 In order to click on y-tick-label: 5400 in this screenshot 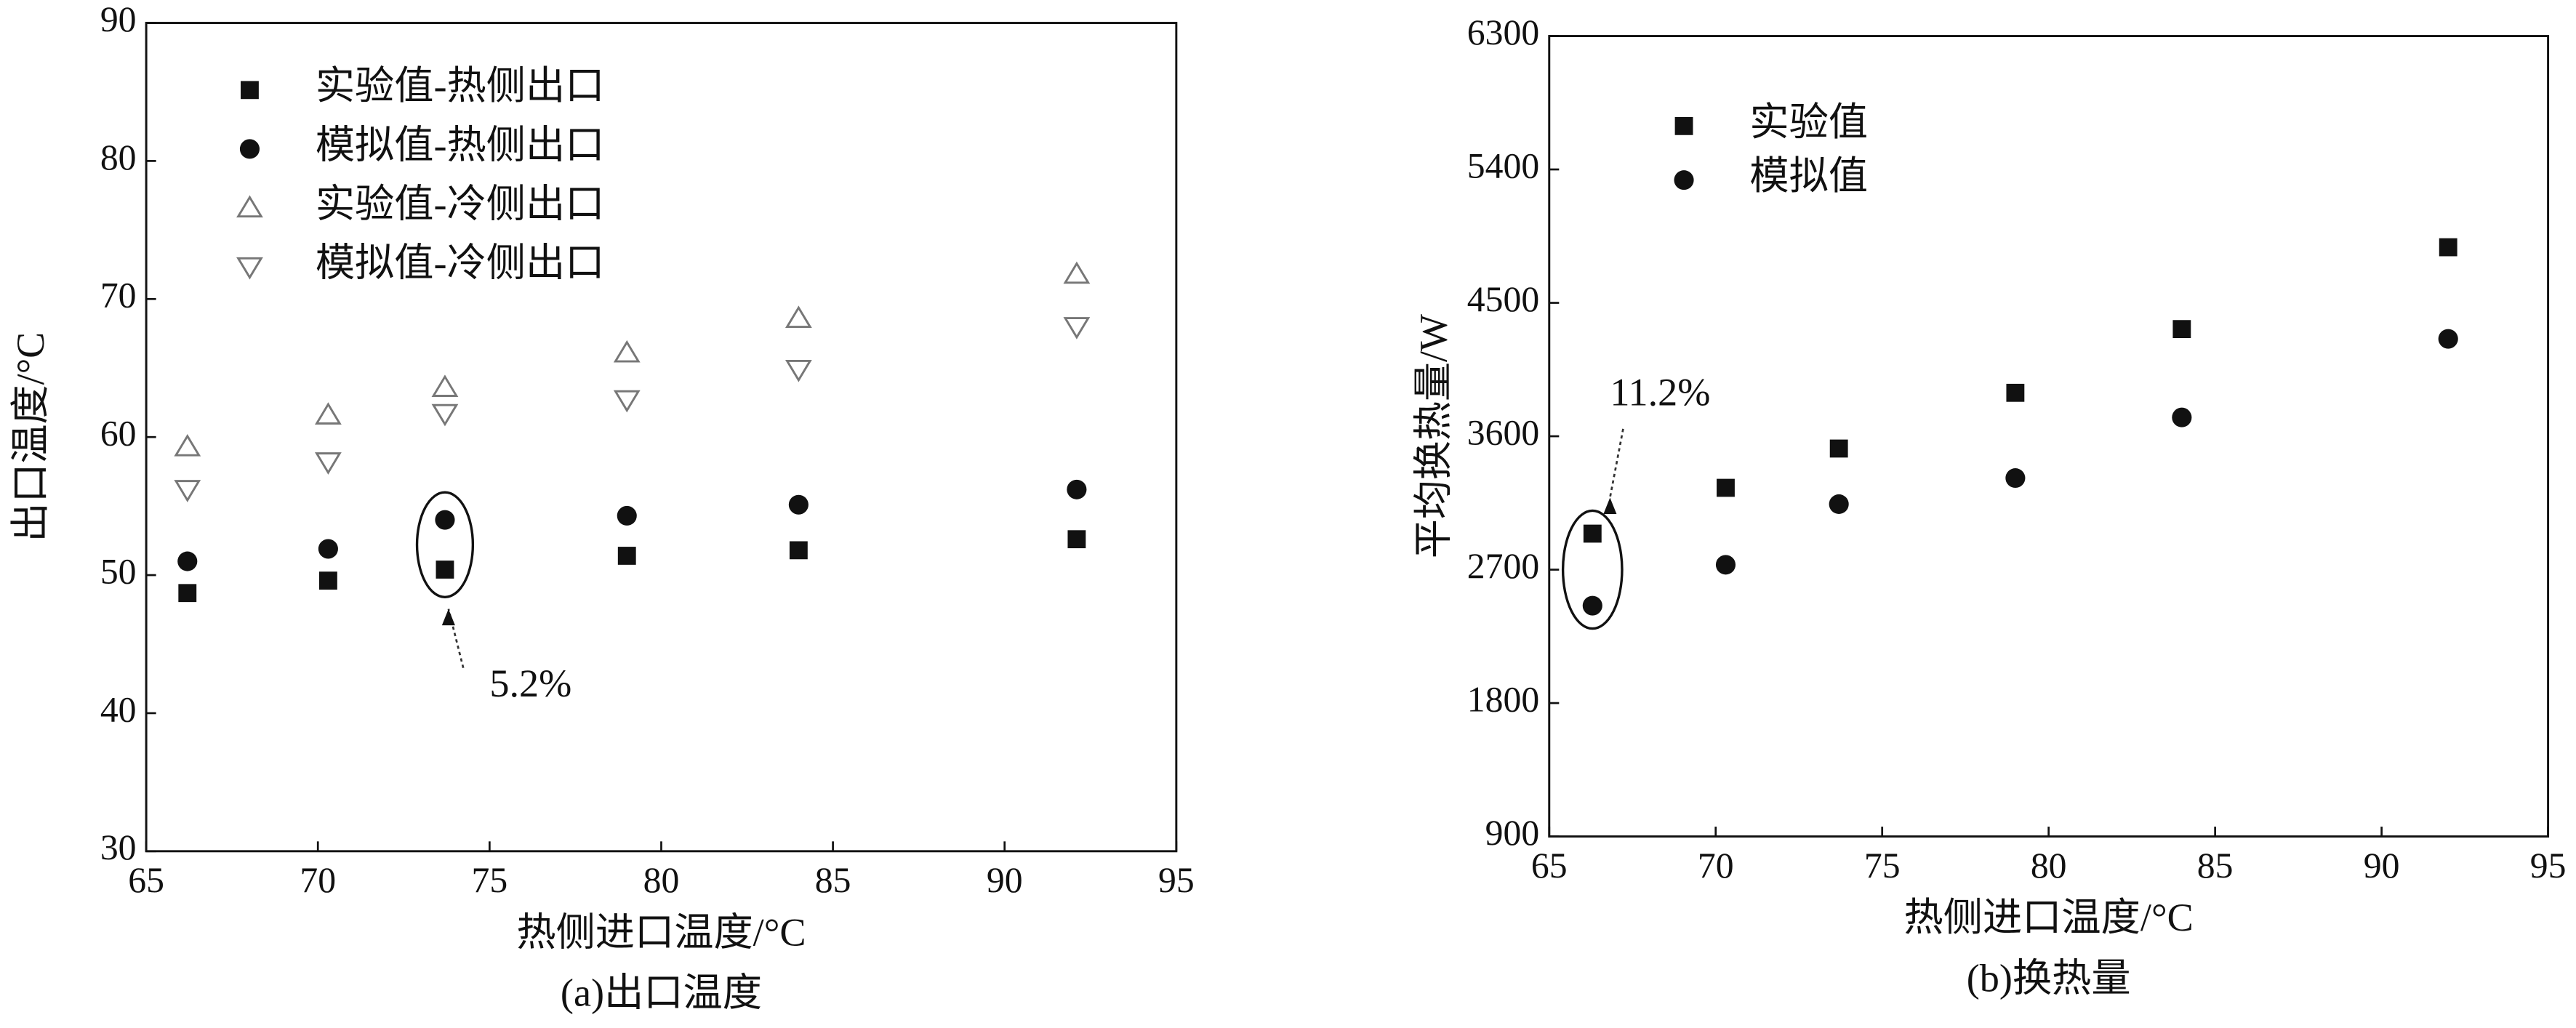, I will do `click(1503, 165)`.